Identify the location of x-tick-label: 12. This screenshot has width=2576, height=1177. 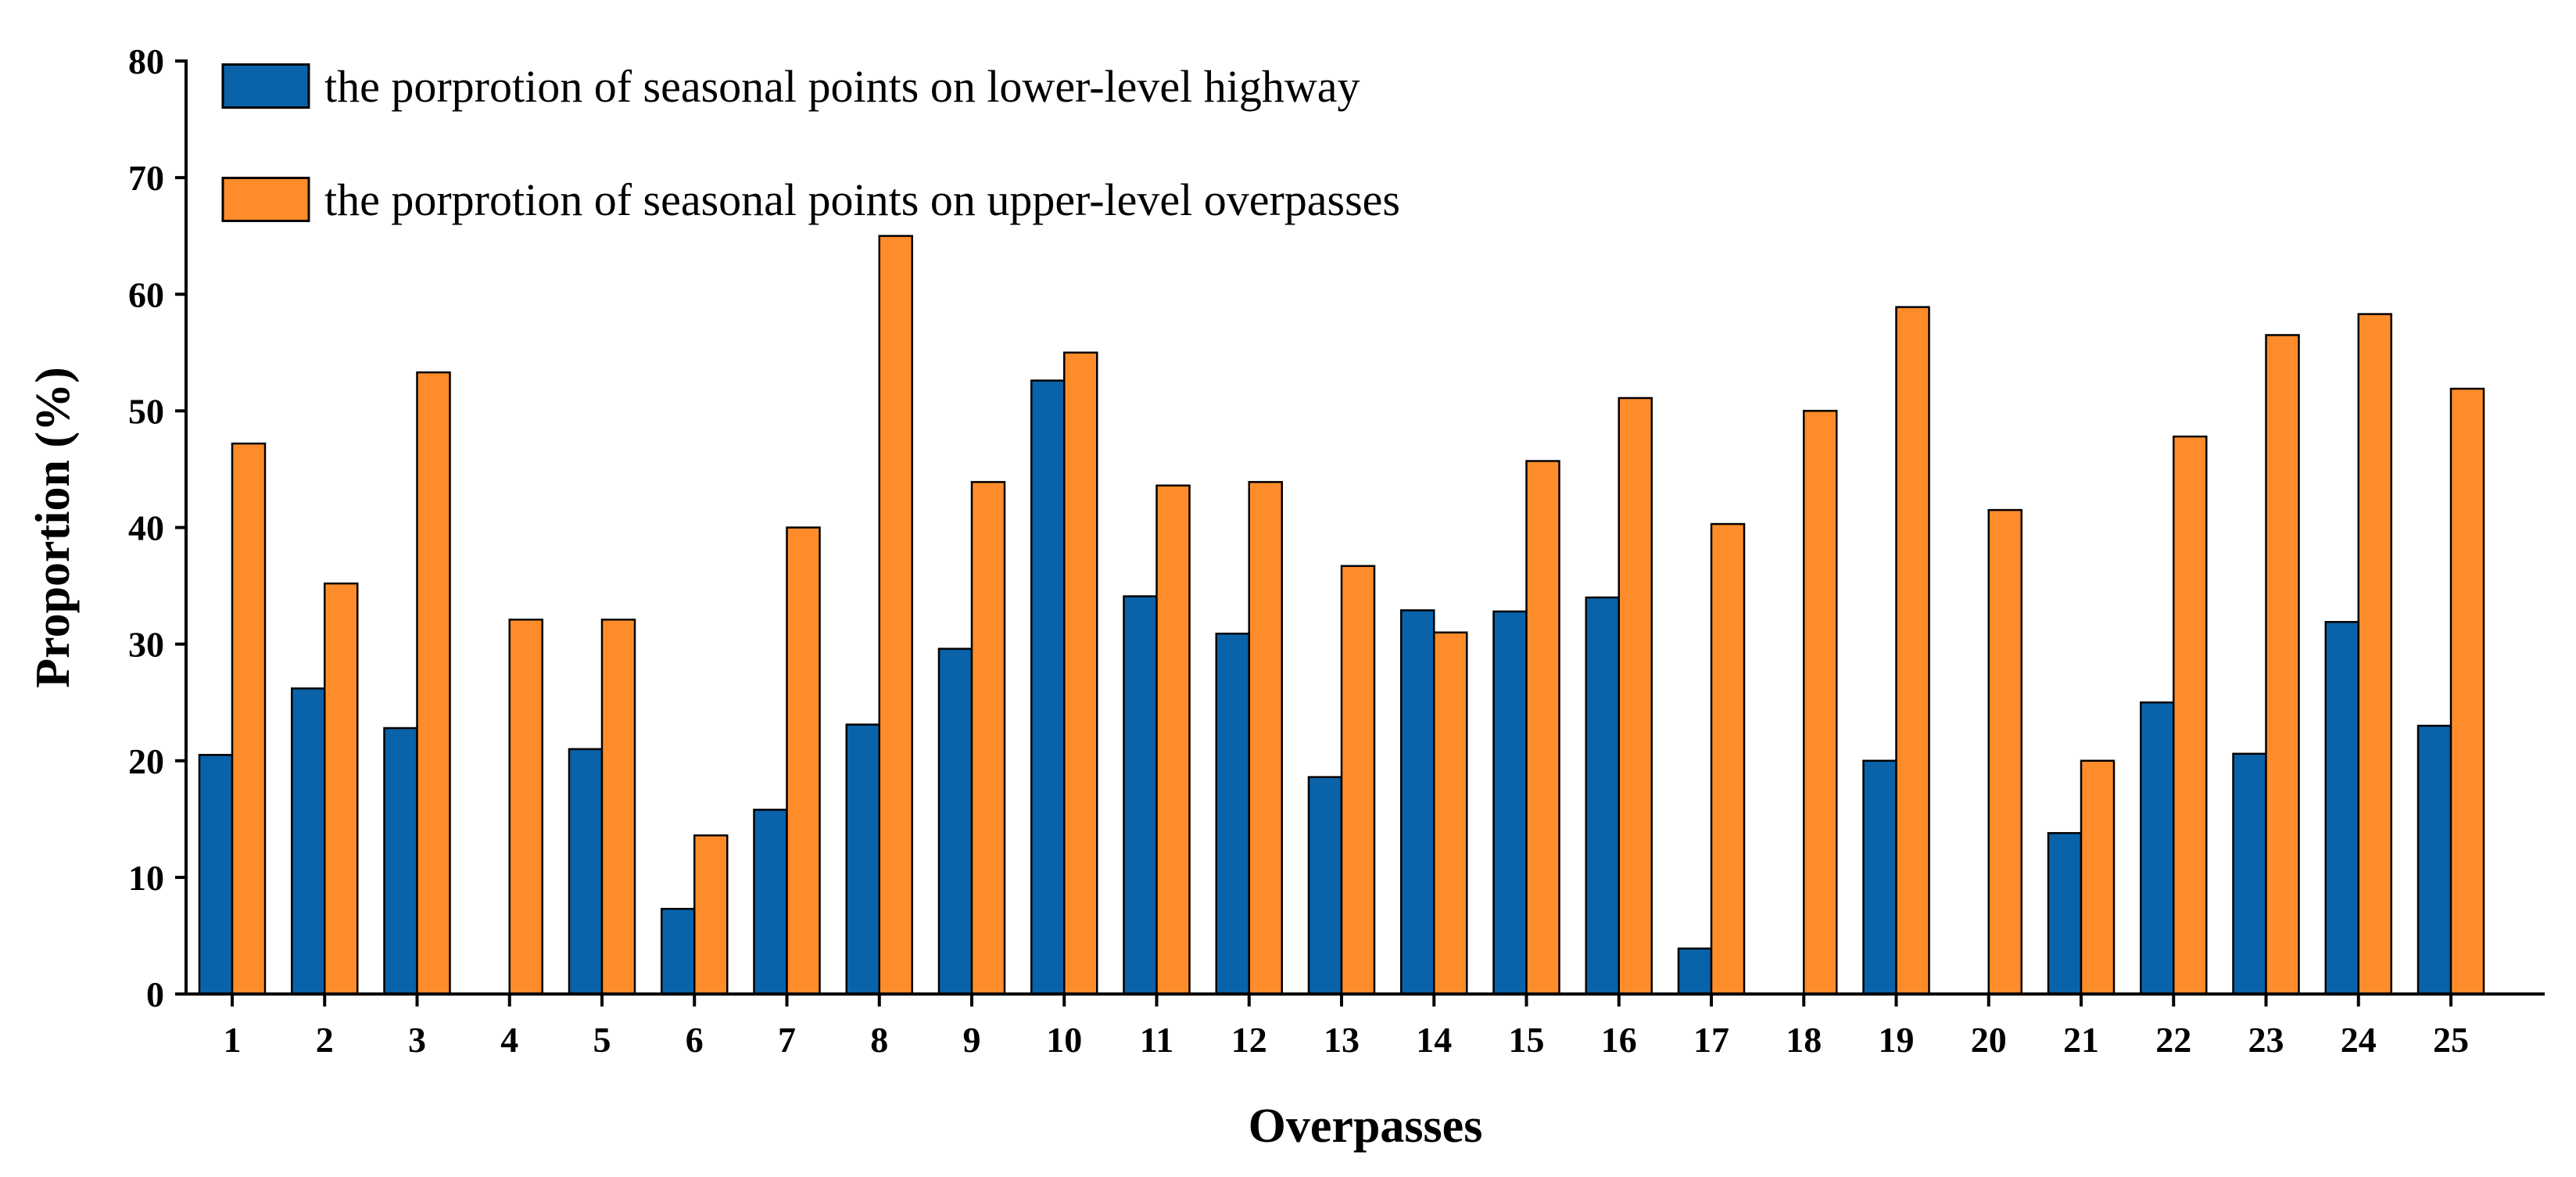
(1249, 1040).